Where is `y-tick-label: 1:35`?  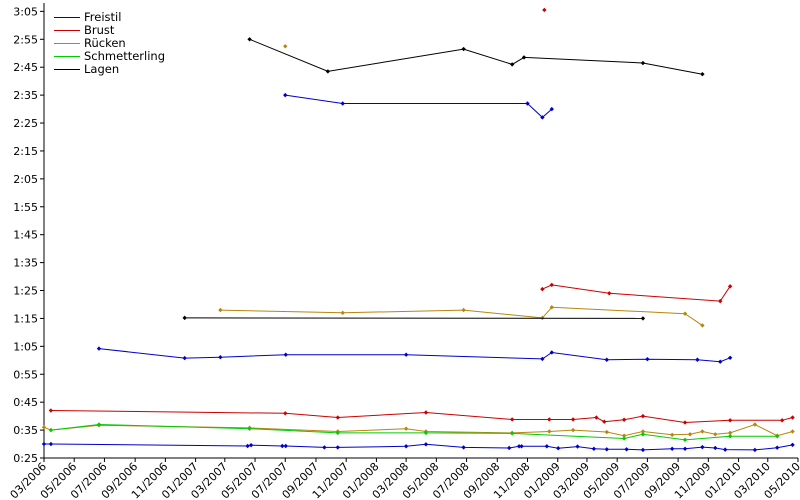 y-tick-label: 1:35 is located at coordinates (25, 263).